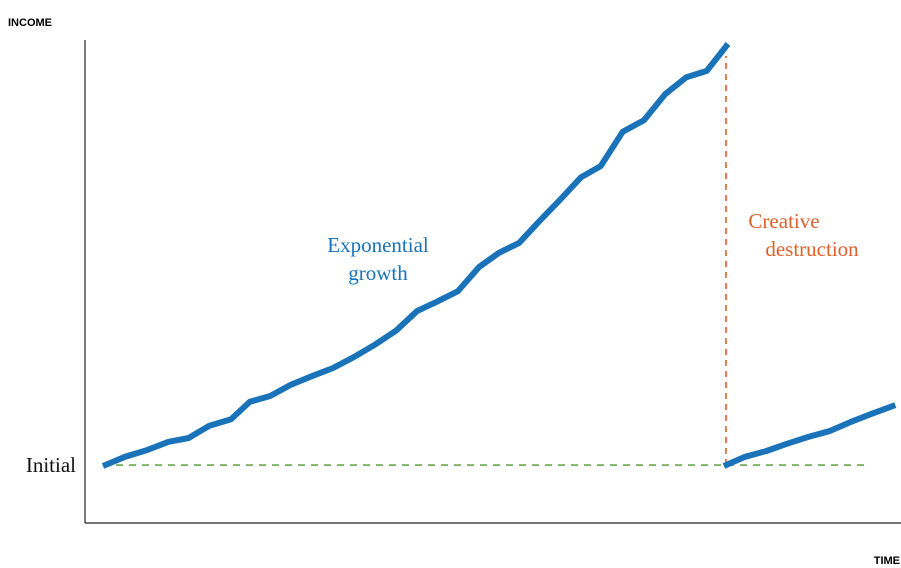  What do you see at coordinates (378, 259) in the screenshot?
I see `annotation: Exponential growth` at bounding box center [378, 259].